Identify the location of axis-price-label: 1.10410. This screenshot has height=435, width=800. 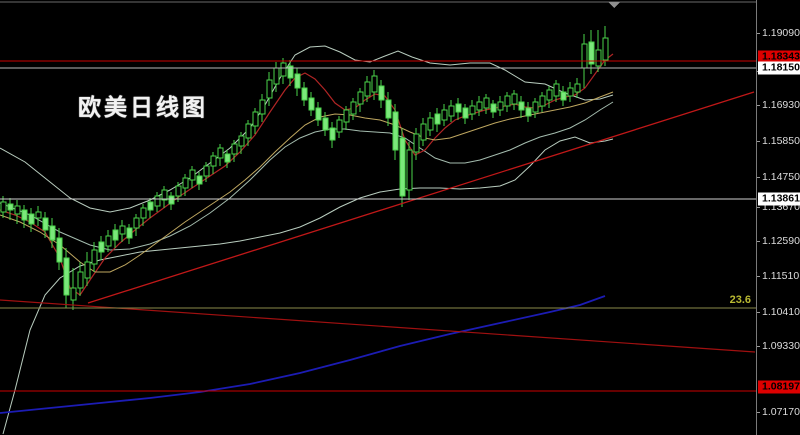
(781, 312).